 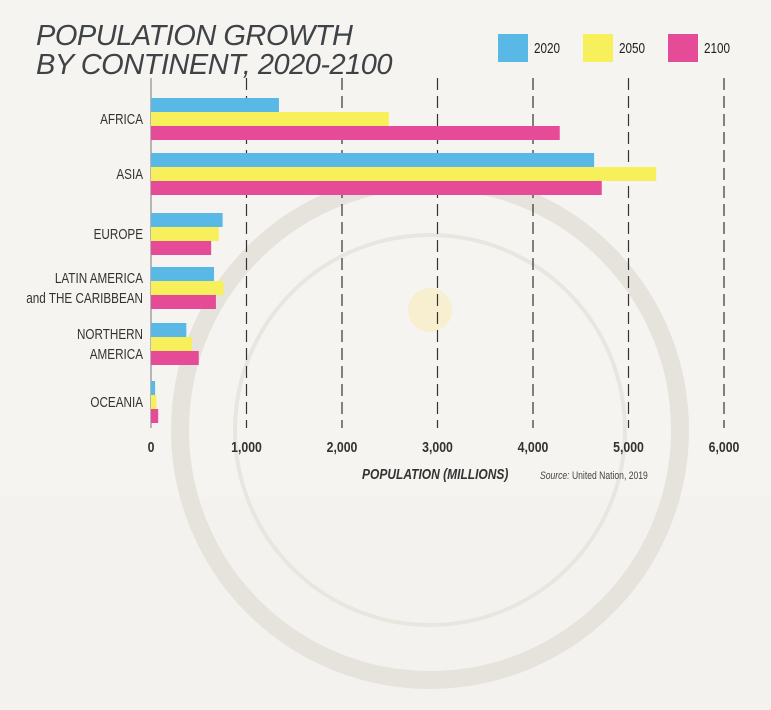 What do you see at coordinates (99, 278) in the screenshot?
I see `category-label: LATIN AMERICA` at bounding box center [99, 278].